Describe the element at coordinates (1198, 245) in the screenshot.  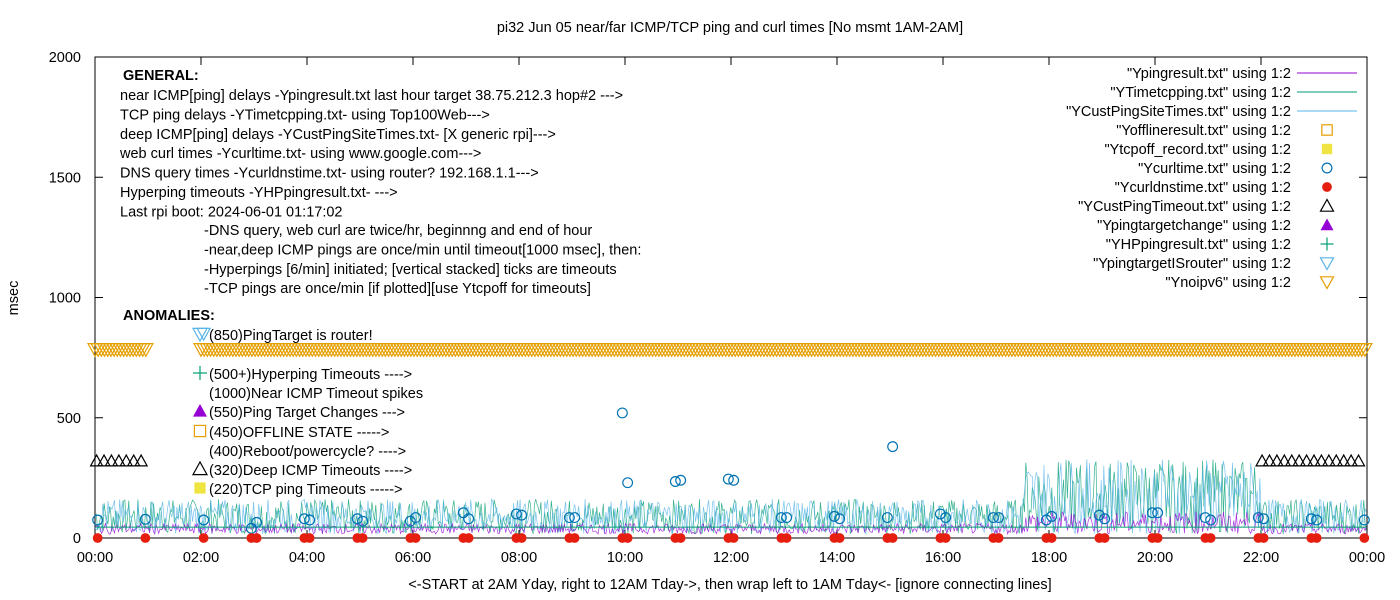
I see `legend-label: "YHPpingresult.txt" using 1:2` at that location.